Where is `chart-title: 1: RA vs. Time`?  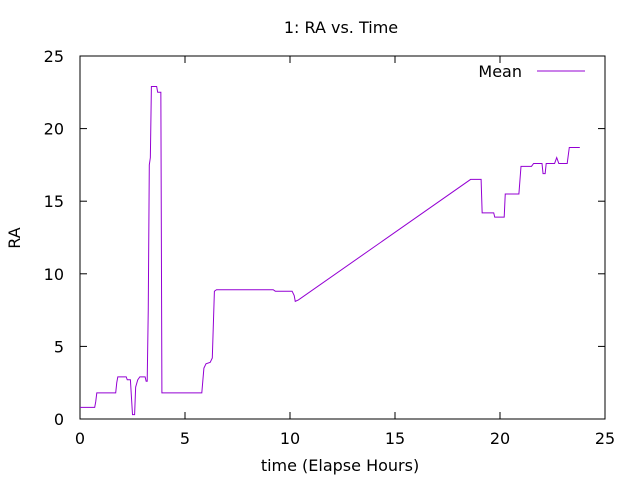
chart-title: 1: RA vs. Time is located at coordinates (341, 27).